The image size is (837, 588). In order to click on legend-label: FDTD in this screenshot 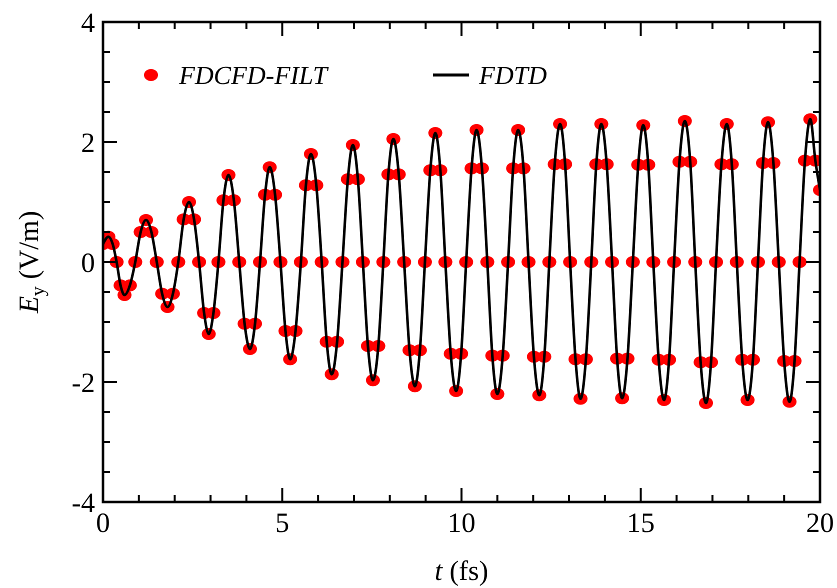, I will do `click(513, 75)`.